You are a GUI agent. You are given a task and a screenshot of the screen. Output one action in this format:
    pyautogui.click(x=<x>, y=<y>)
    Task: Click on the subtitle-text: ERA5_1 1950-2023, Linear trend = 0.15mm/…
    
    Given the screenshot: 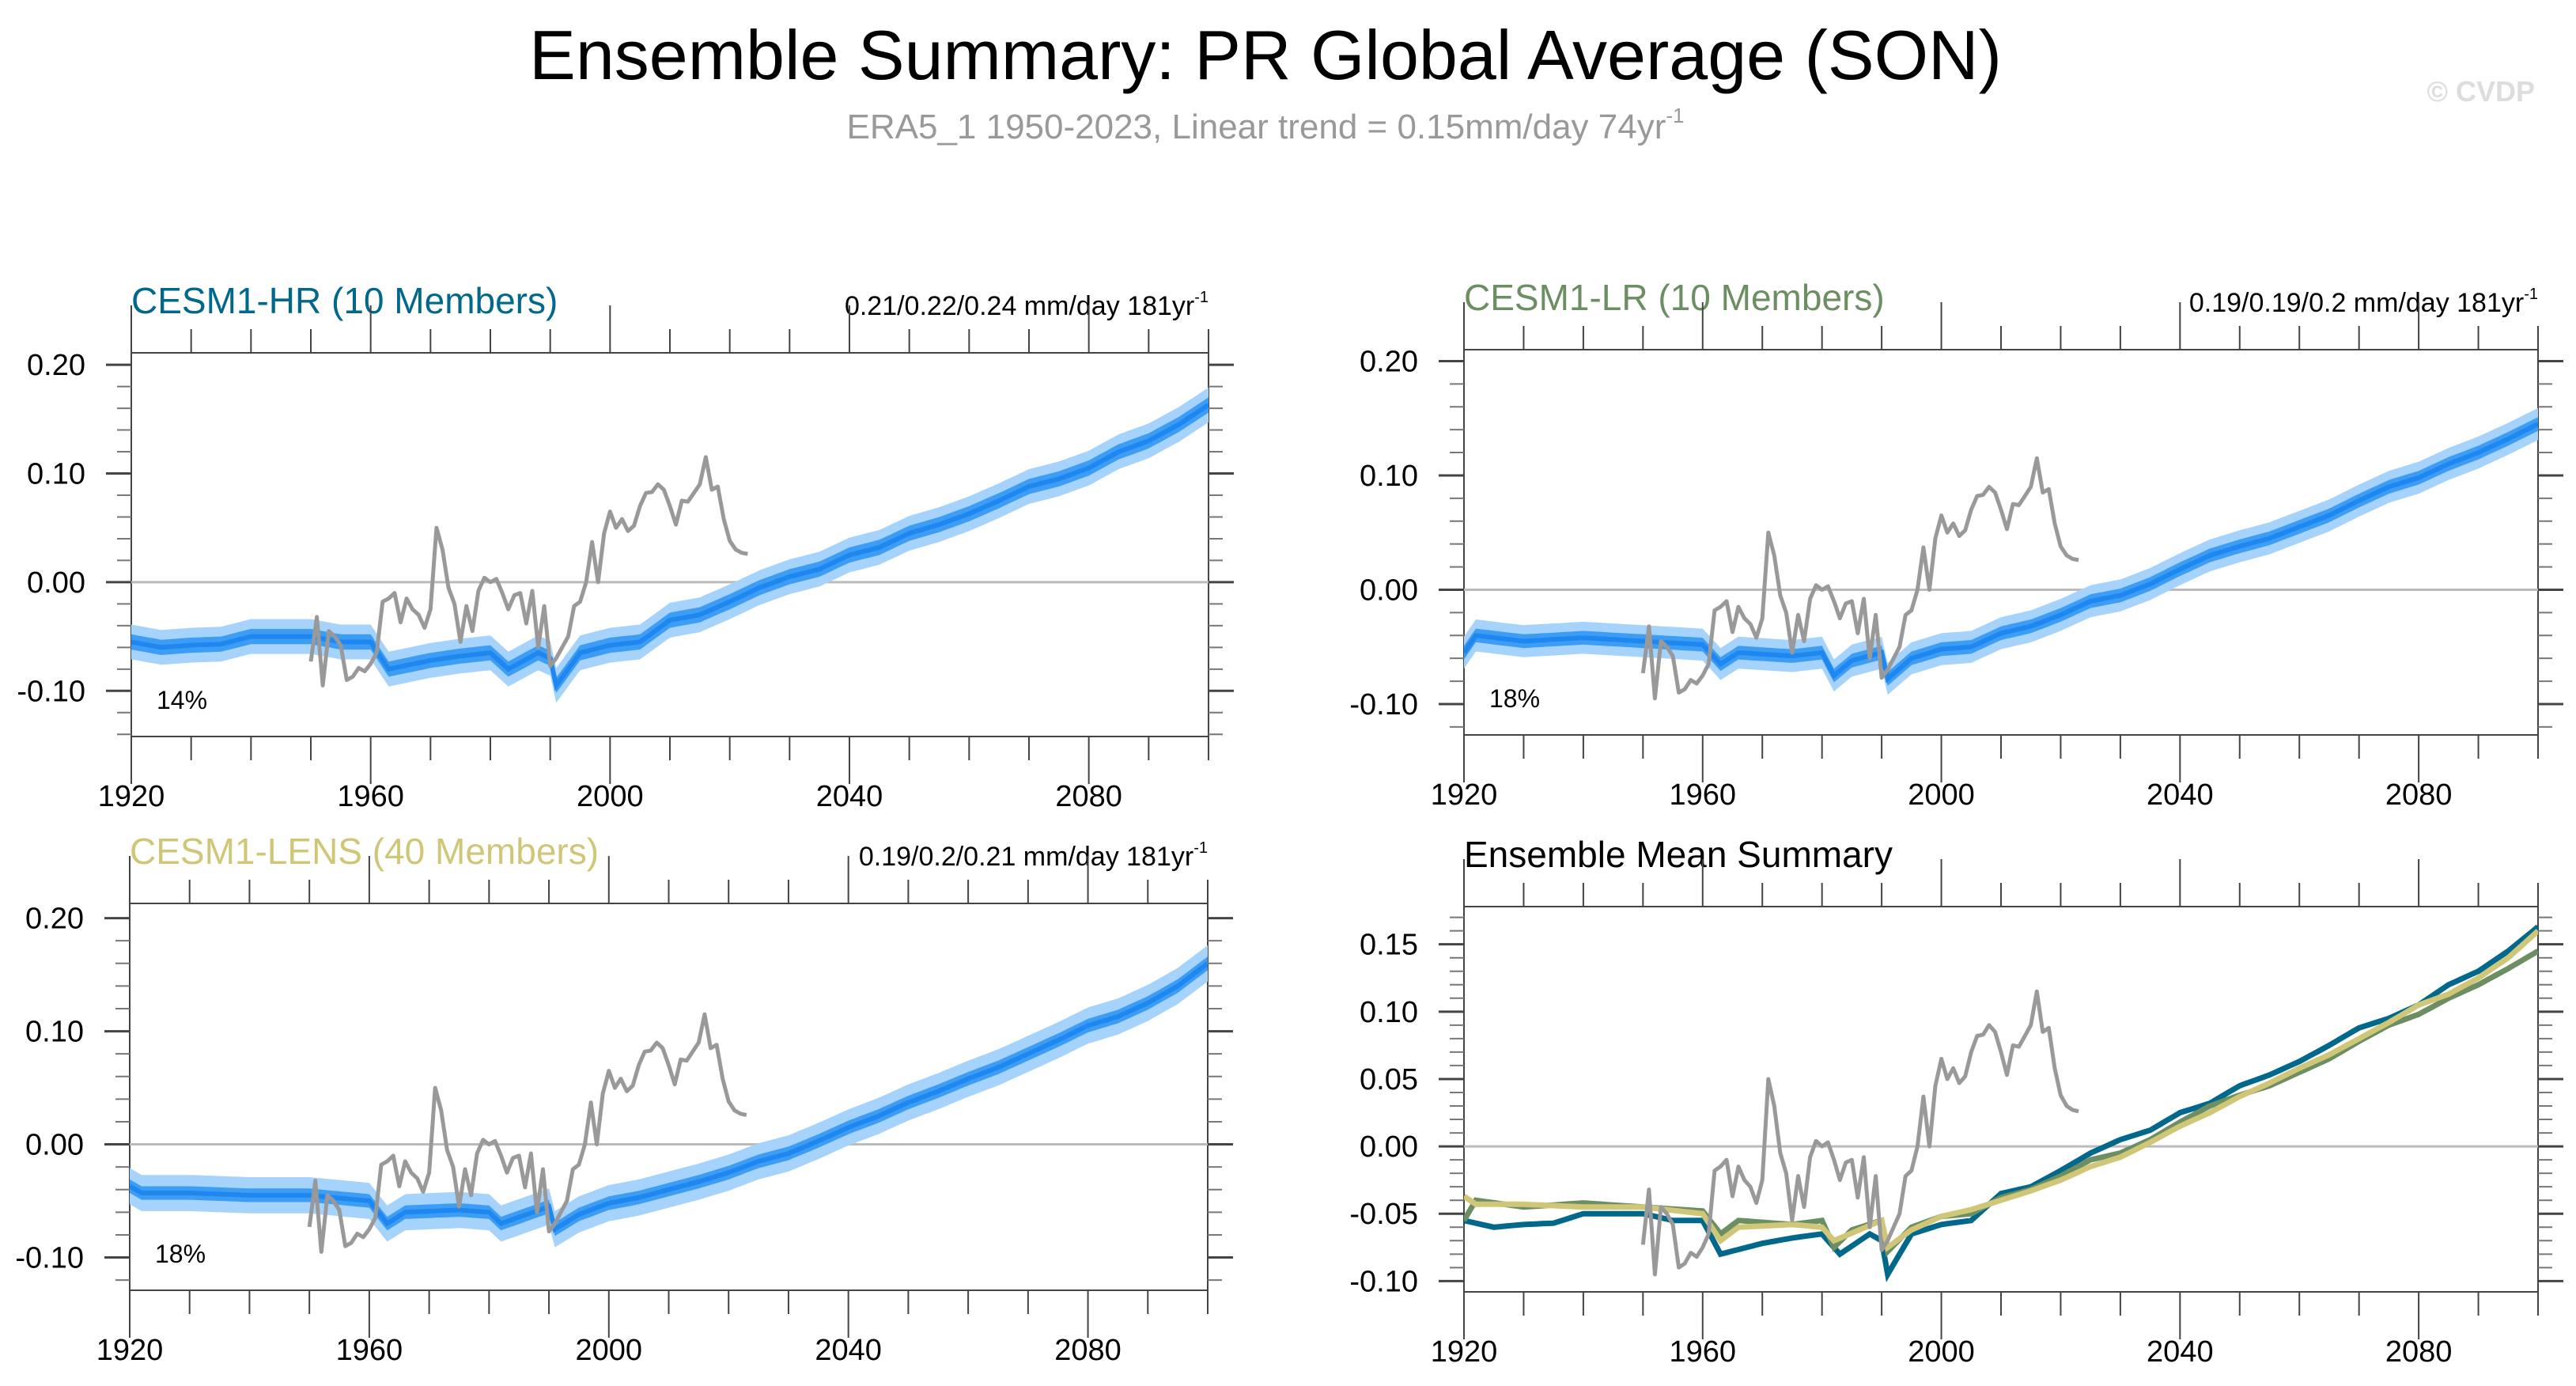 What is the action you would take?
    pyautogui.click(x=1257, y=127)
    